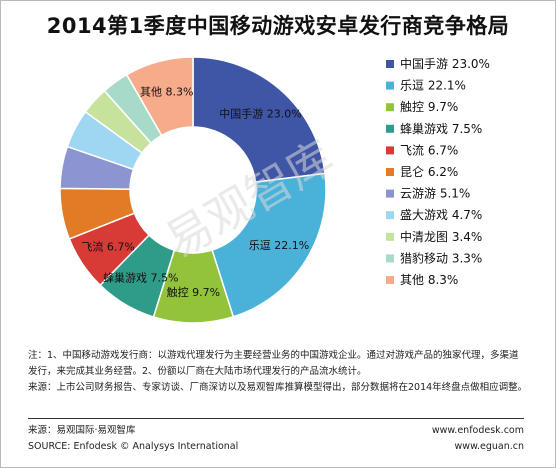 The image size is (556, 468). I want to click on legend-label-5: 飞流 6.7%, so click(429, 150).